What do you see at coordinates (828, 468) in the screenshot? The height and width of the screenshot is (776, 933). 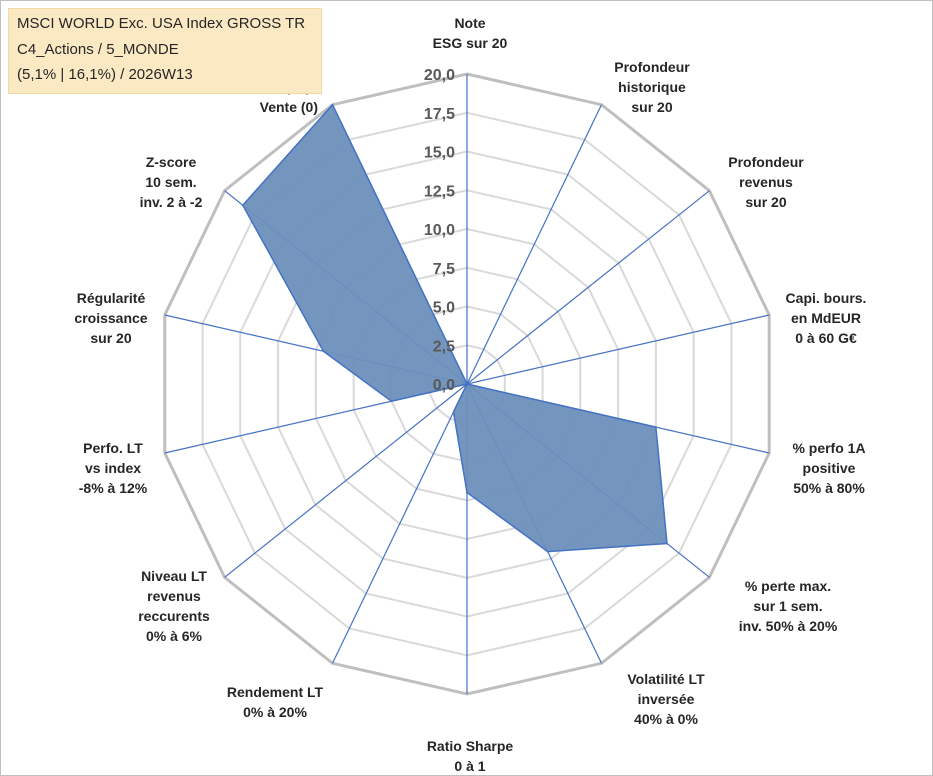 I see `axis-label: % perfo 1A positive 50% à 80%` at bounding box center [828, 468].